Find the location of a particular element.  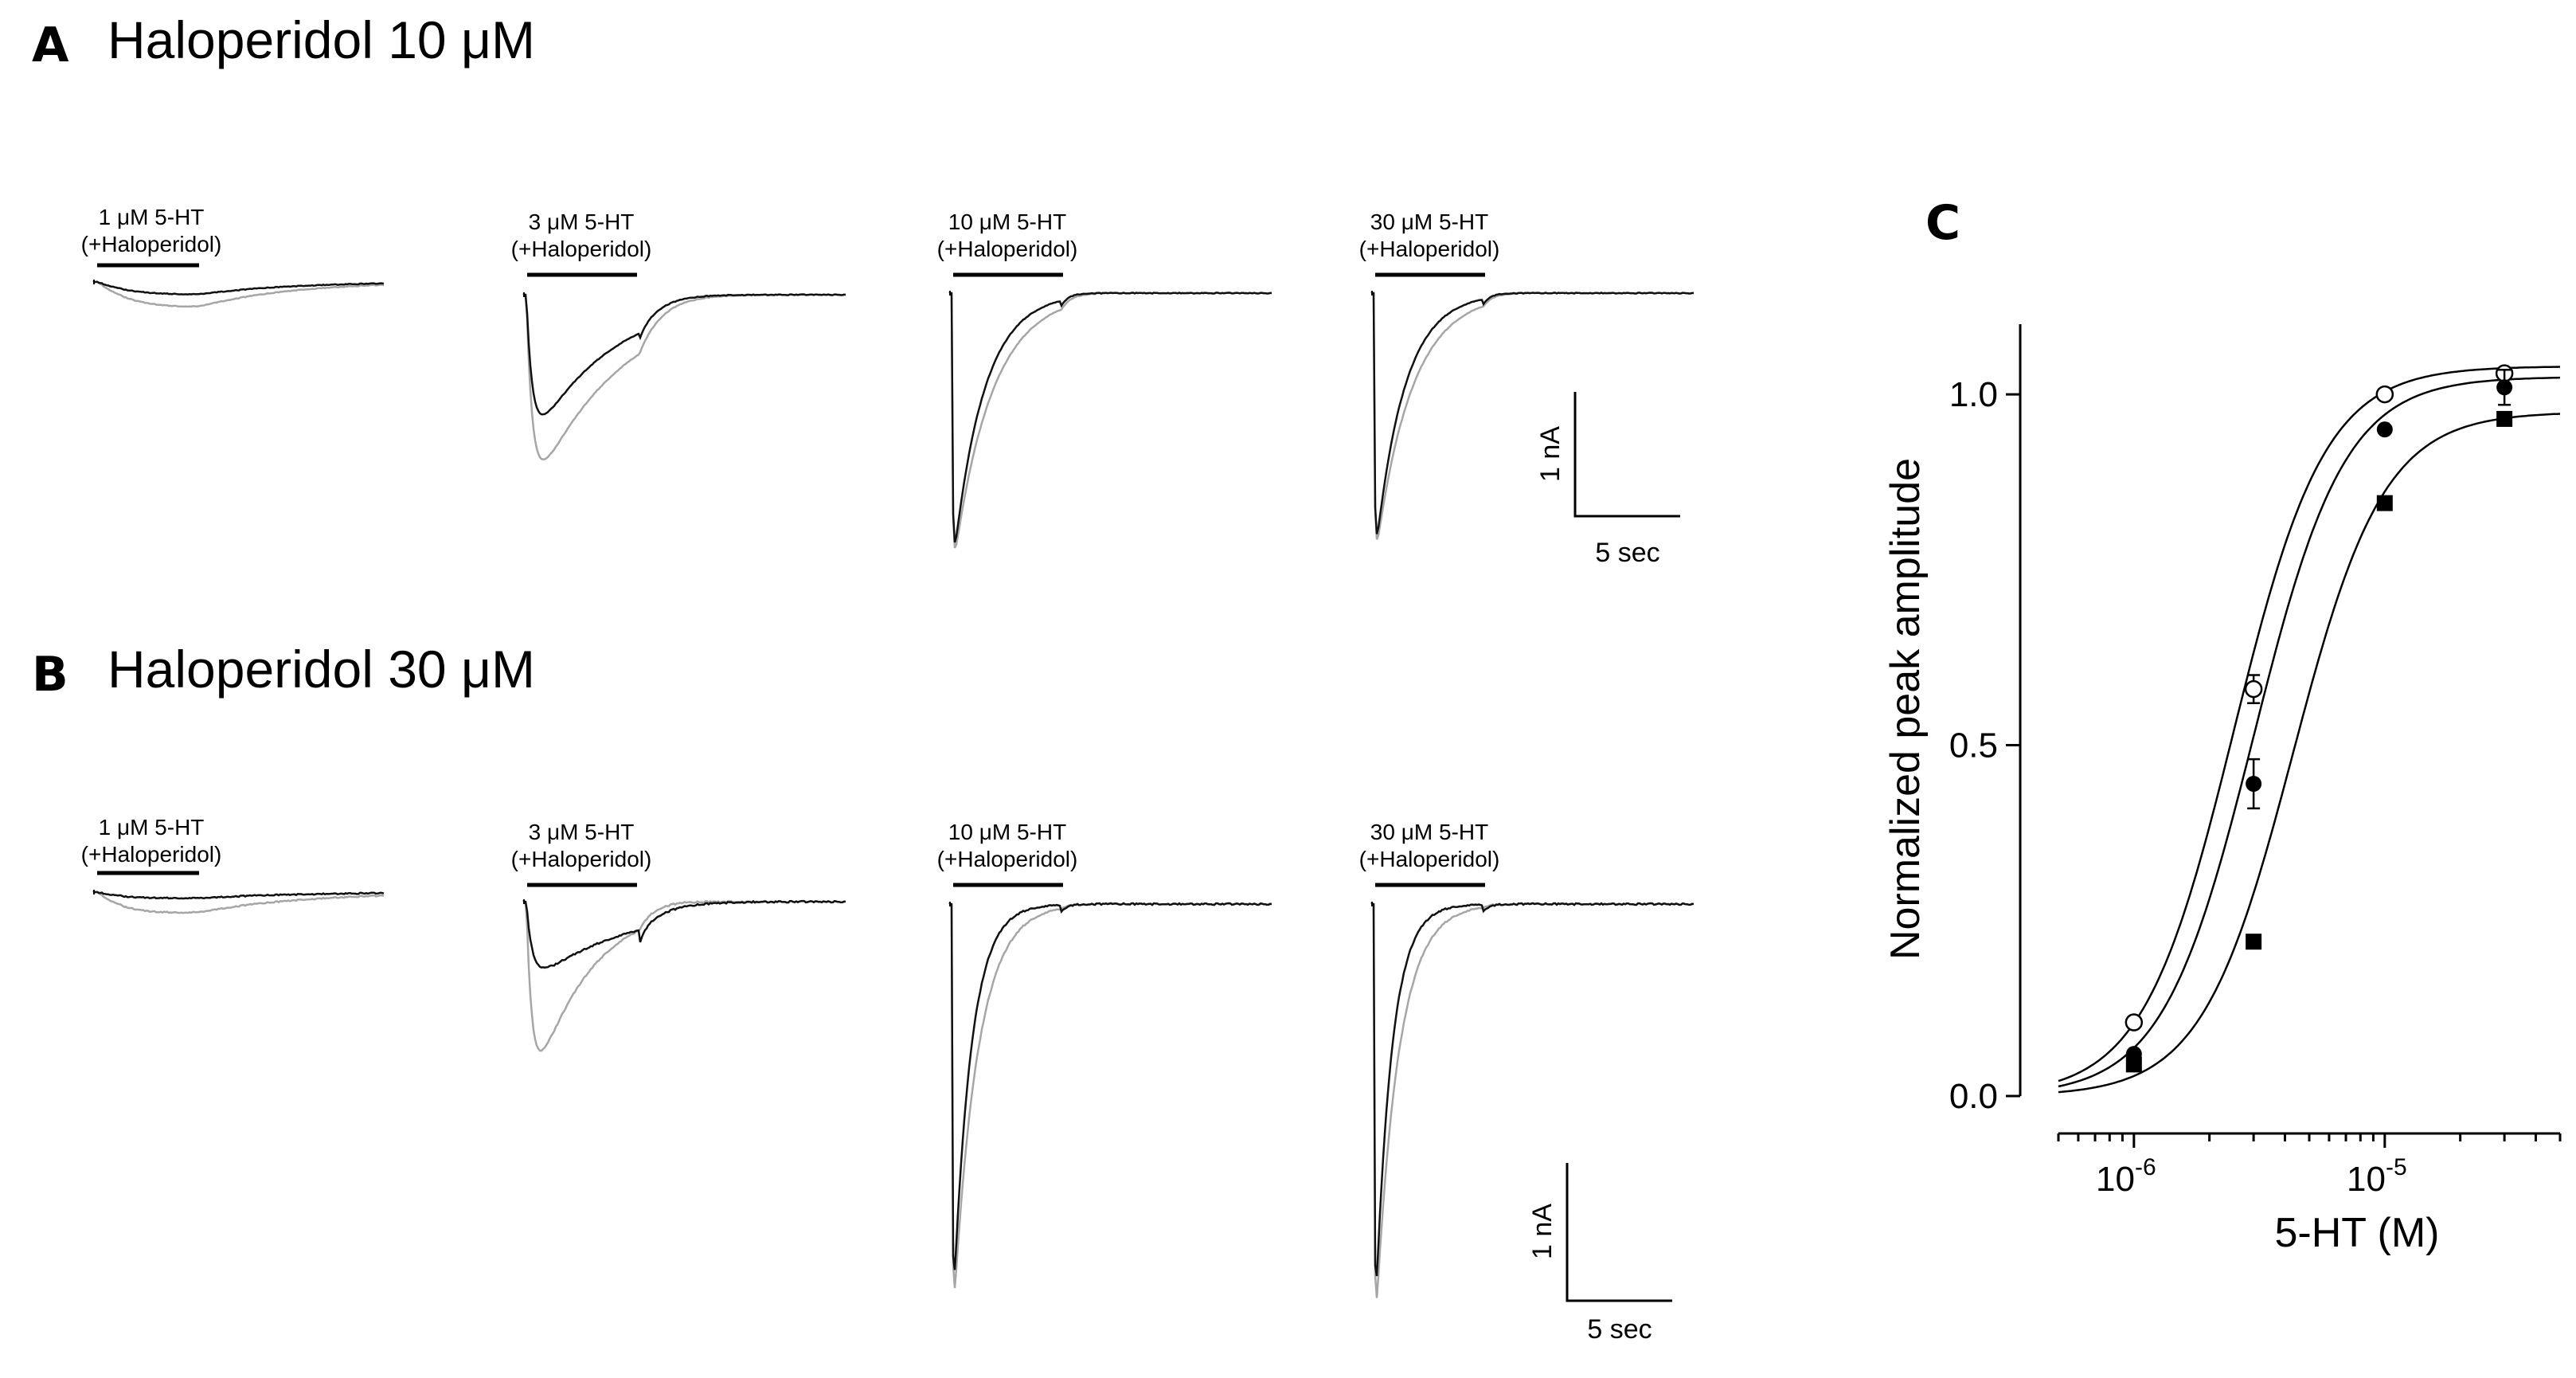

x-tick-label: 10⁻⁶ is located at coordinates (2126, 1176).